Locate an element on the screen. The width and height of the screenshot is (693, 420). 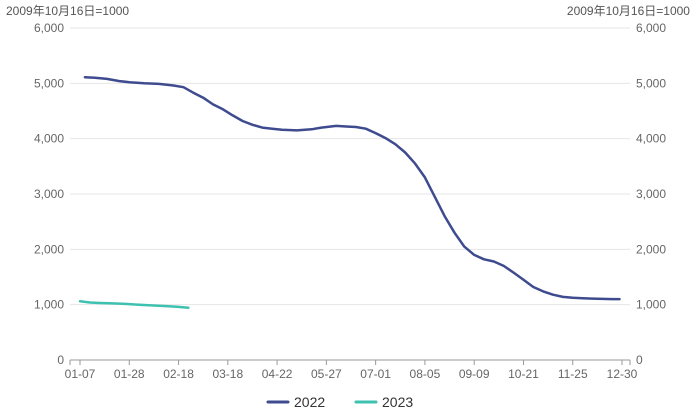
x-tick-label: 01-28 is located at coordinates (129, 374).